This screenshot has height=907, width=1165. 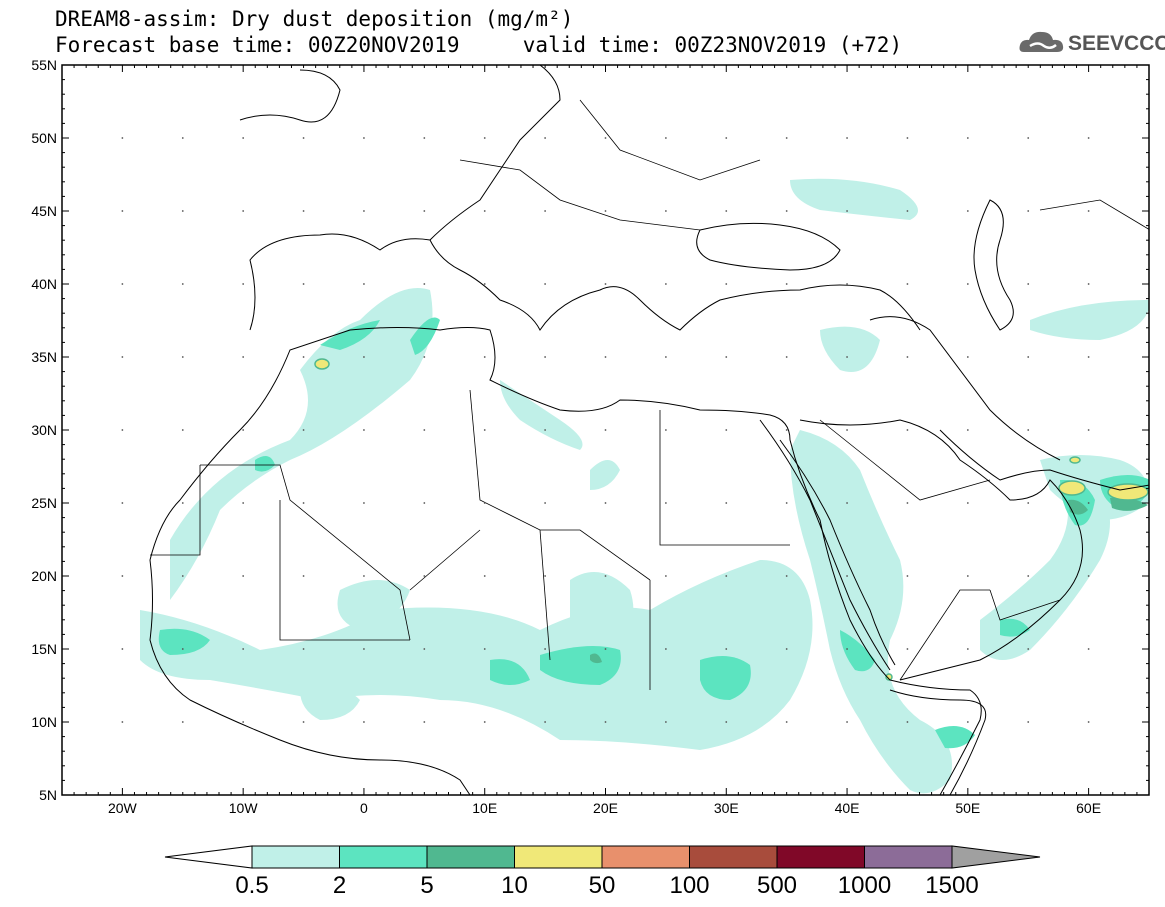 What do you see at coordinates (44, 430) in the screenshot?
I see `lat-label: 30N` at bounding box center [44, 430].